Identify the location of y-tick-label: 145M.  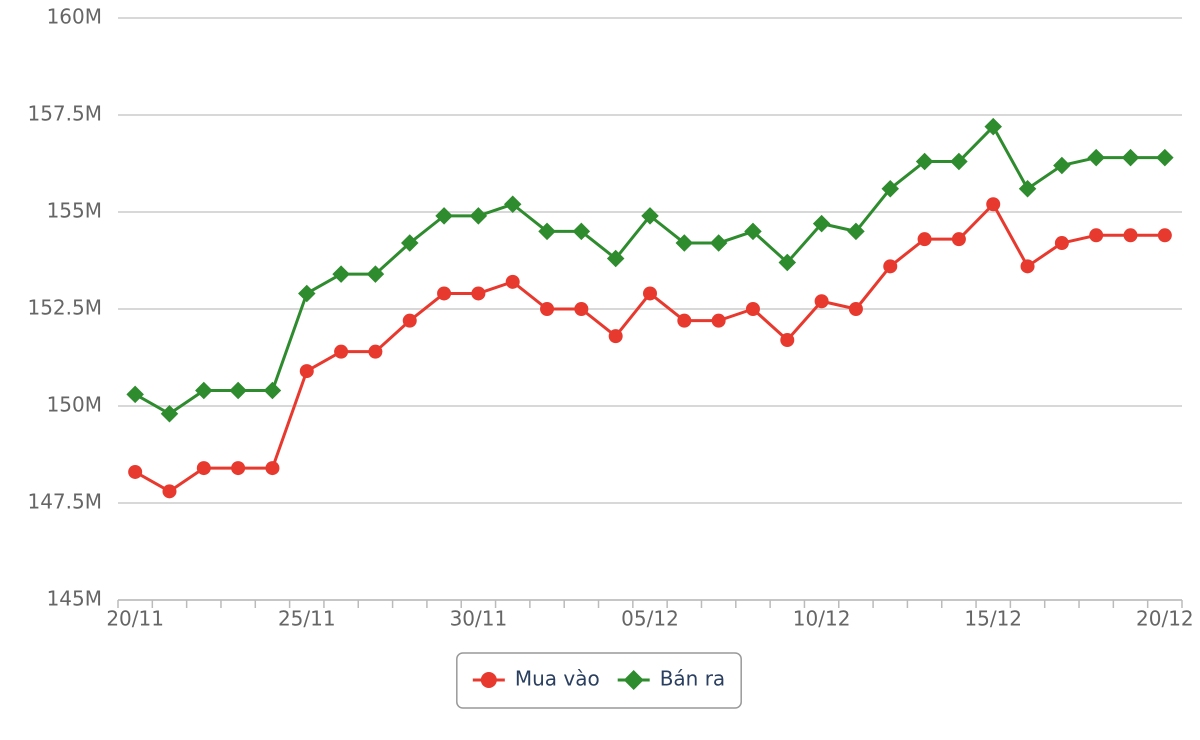
(74, 599).